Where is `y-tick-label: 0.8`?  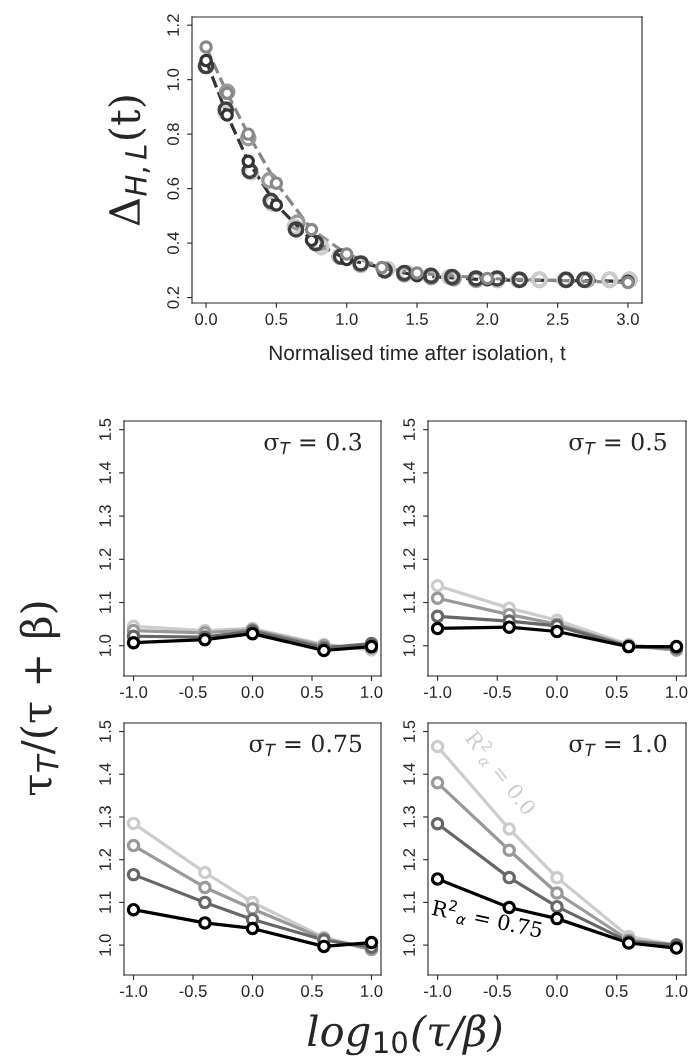
y-tick-label: 0.8 is located at coordinates (173, 134).